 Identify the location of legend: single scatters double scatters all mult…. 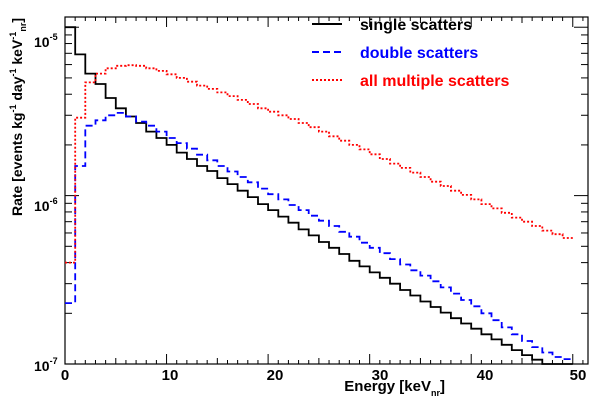
(410, 53).